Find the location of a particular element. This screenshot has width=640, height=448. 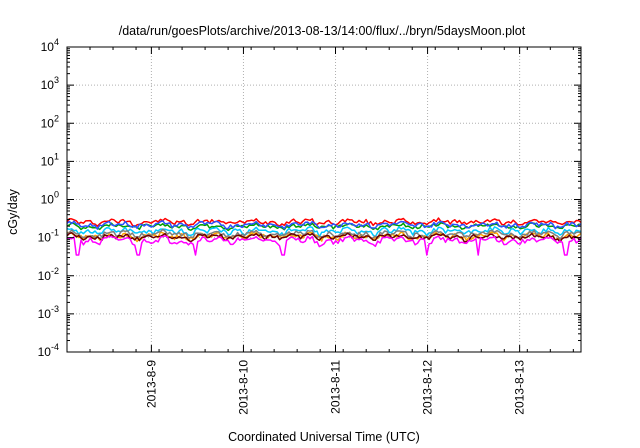

y-tick-exponent: 1 is located at coordinates (56, 156).